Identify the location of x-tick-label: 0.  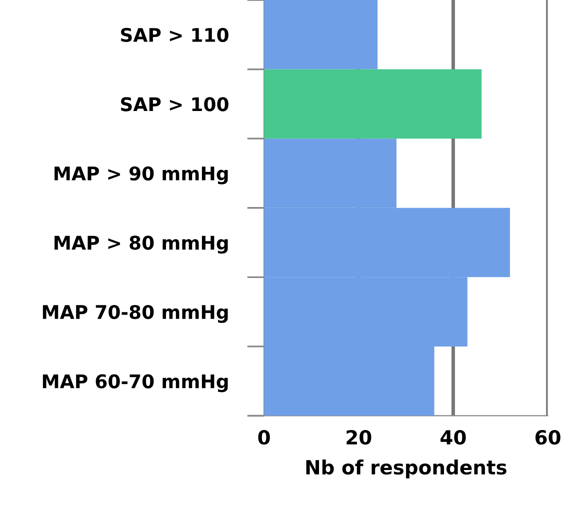
(264, 437).